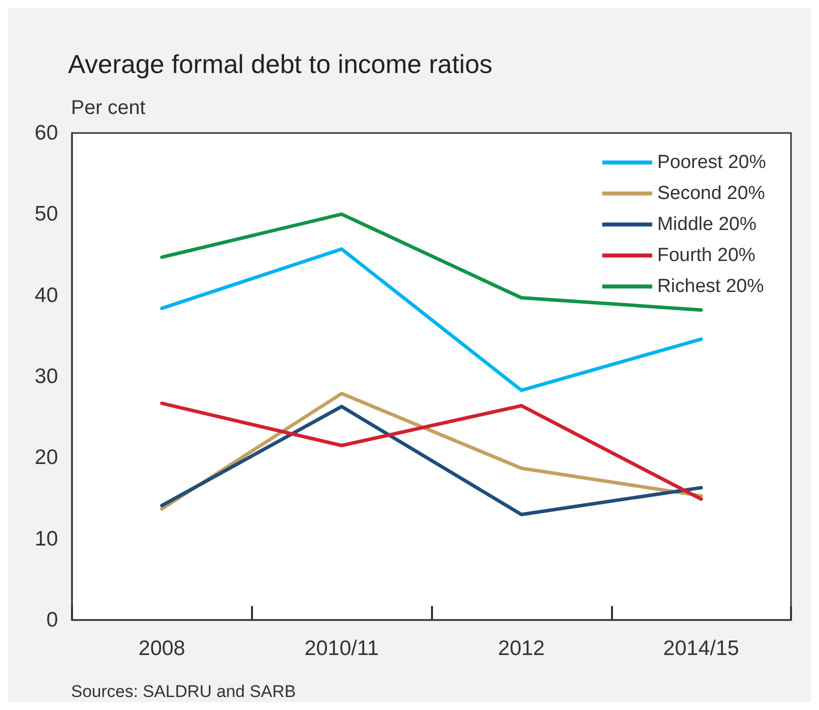 Image resolution: width=819 pixels, height=710 pixels. What do you see at coordinates (46, 295) in the screenshot?
I see `y-tick-label: 40` at bounding box center [46, 295].